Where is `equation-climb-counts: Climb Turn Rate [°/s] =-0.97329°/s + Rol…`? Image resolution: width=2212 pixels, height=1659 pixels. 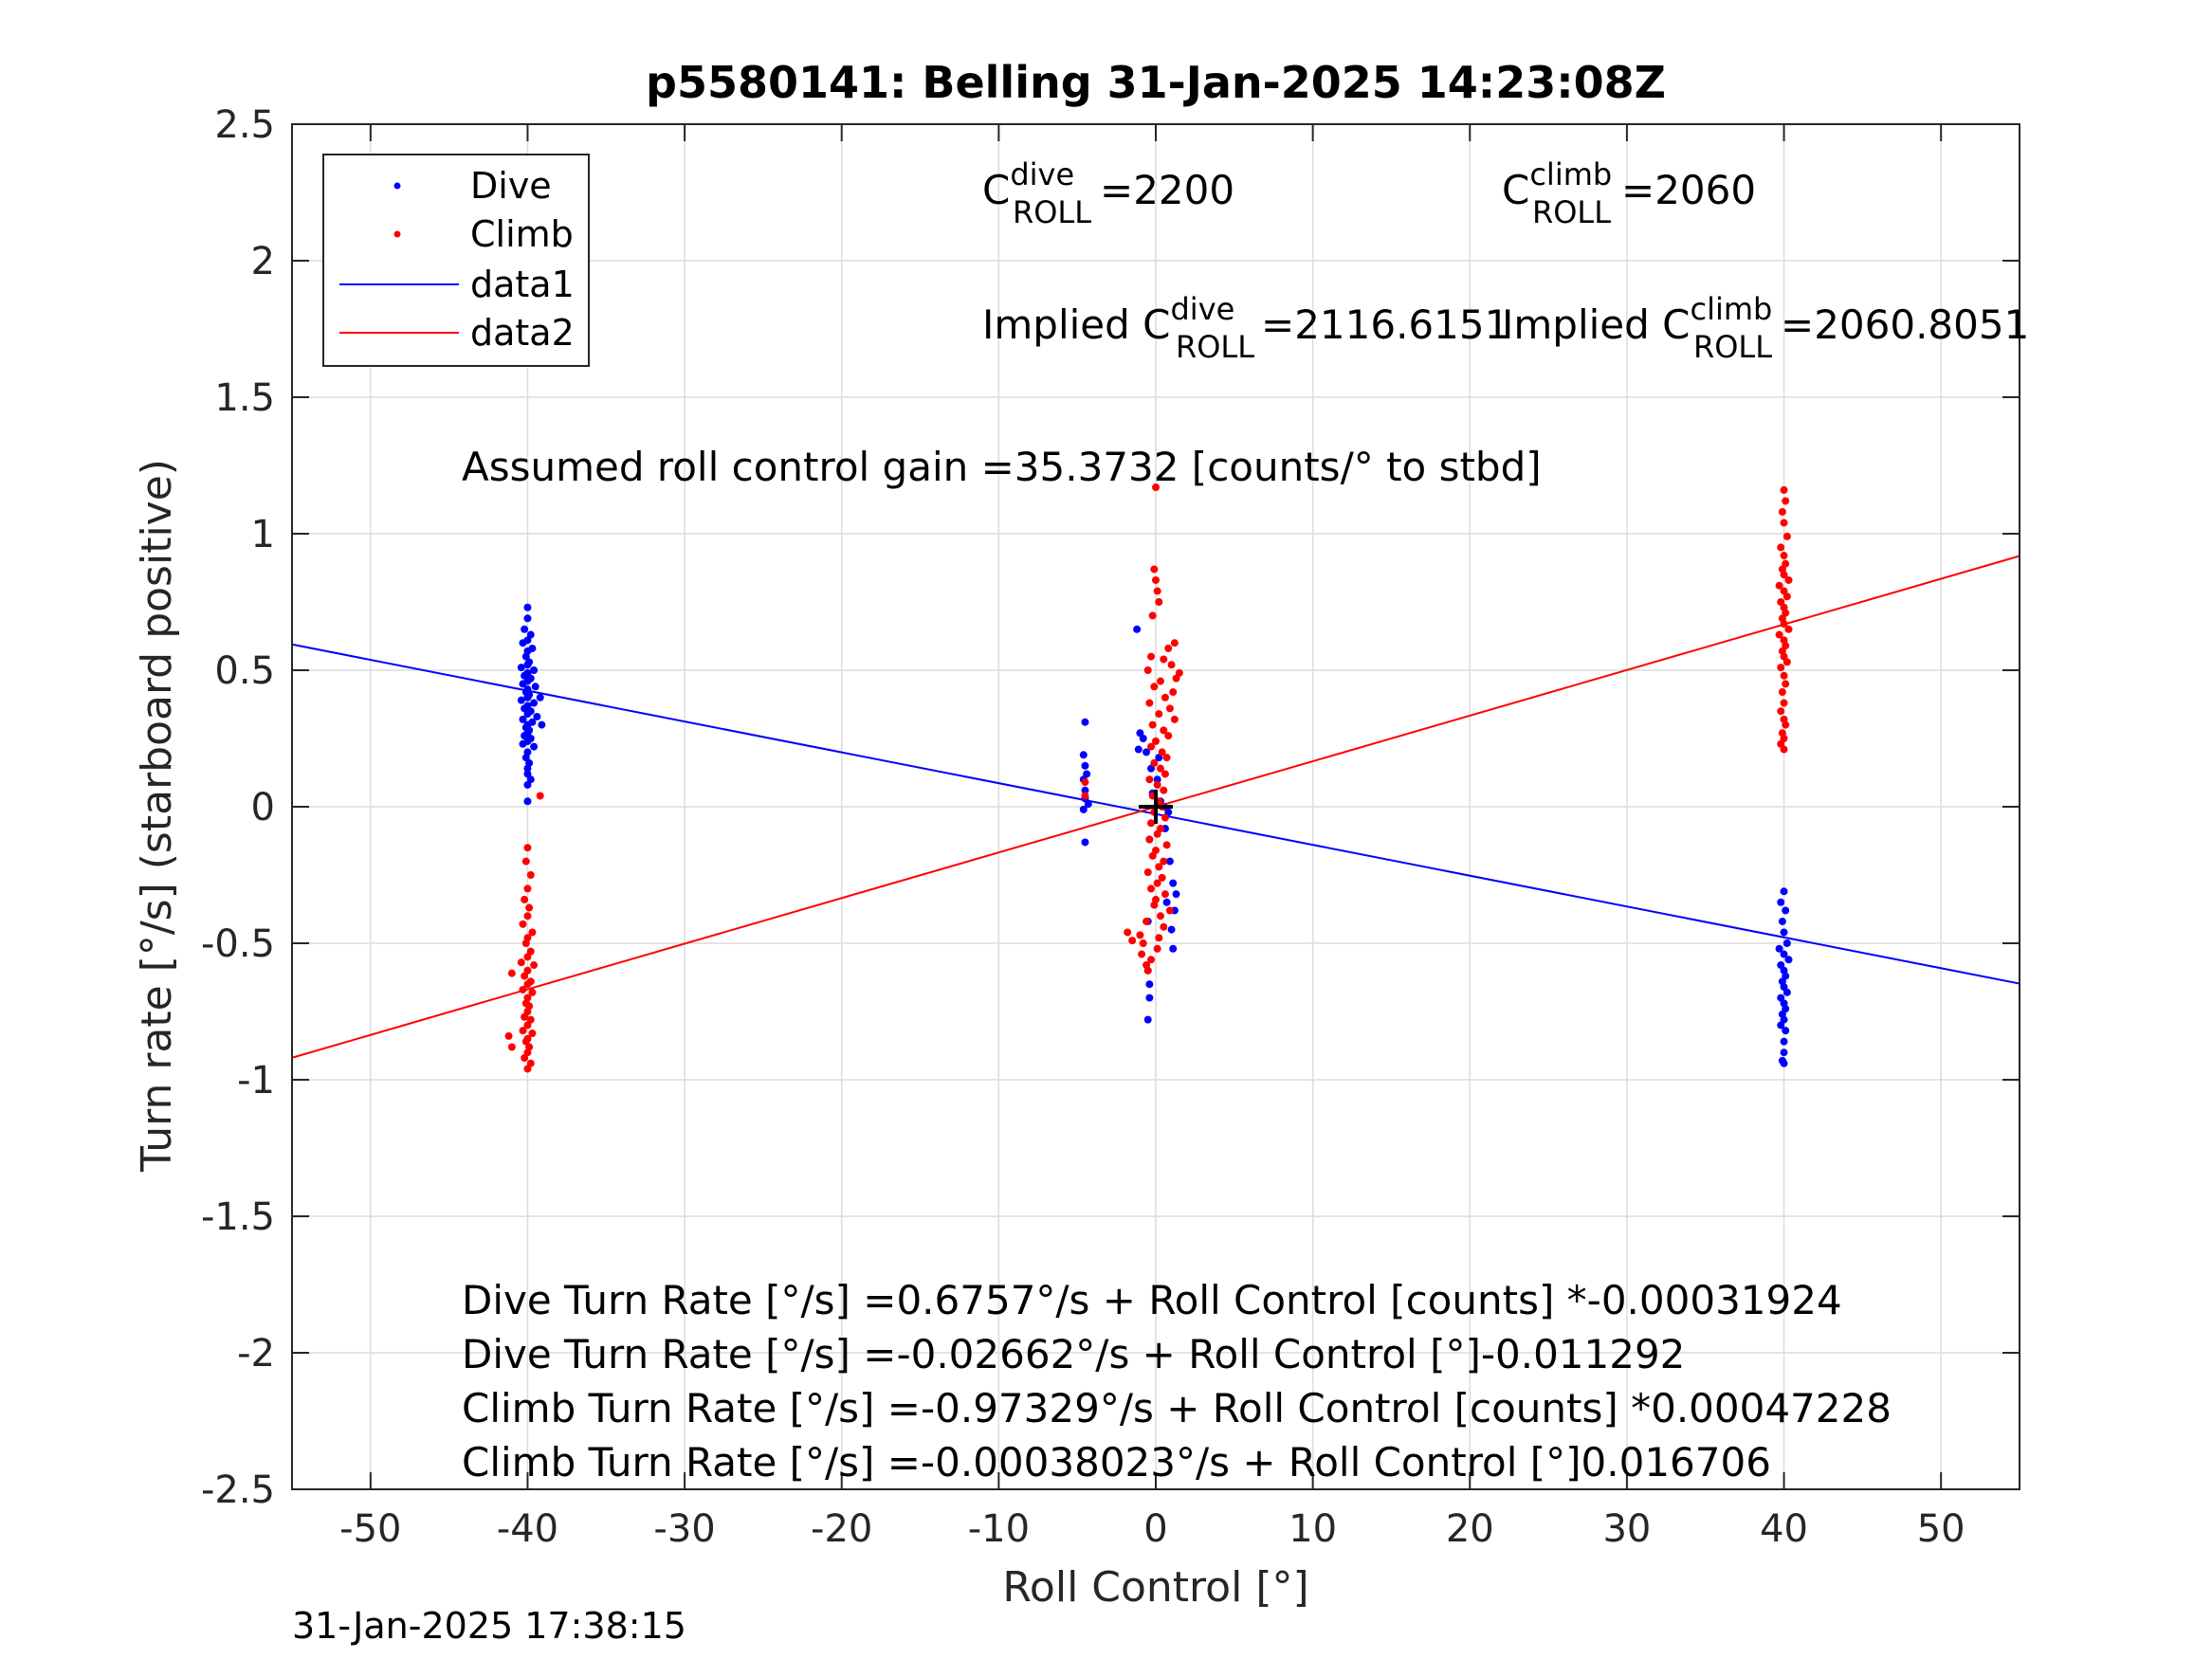
equation-climb-counts: Climb Turn Rate [°/s] =-0.97329°/s + Rol… is located at coordinates (1177, 1408).